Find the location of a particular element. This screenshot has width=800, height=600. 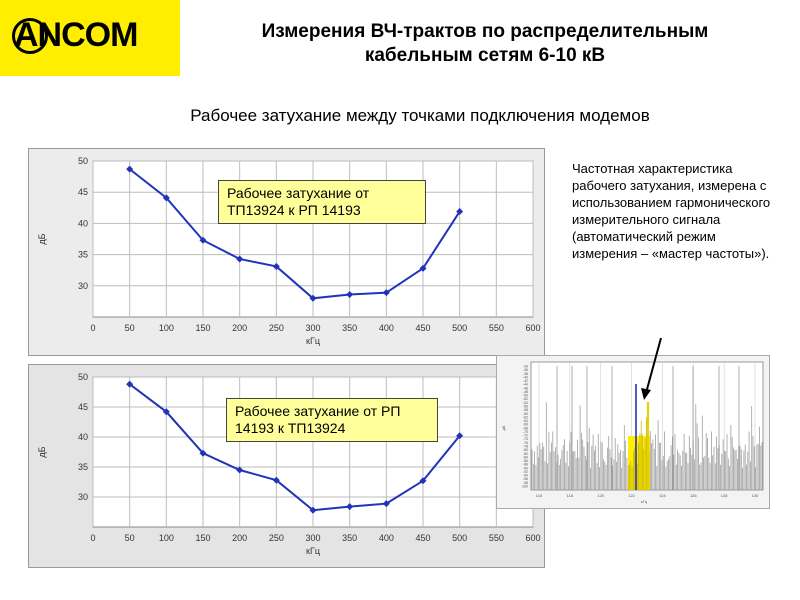

spectrum-y-tick-label: -74 is located at coordinates (525, 439).